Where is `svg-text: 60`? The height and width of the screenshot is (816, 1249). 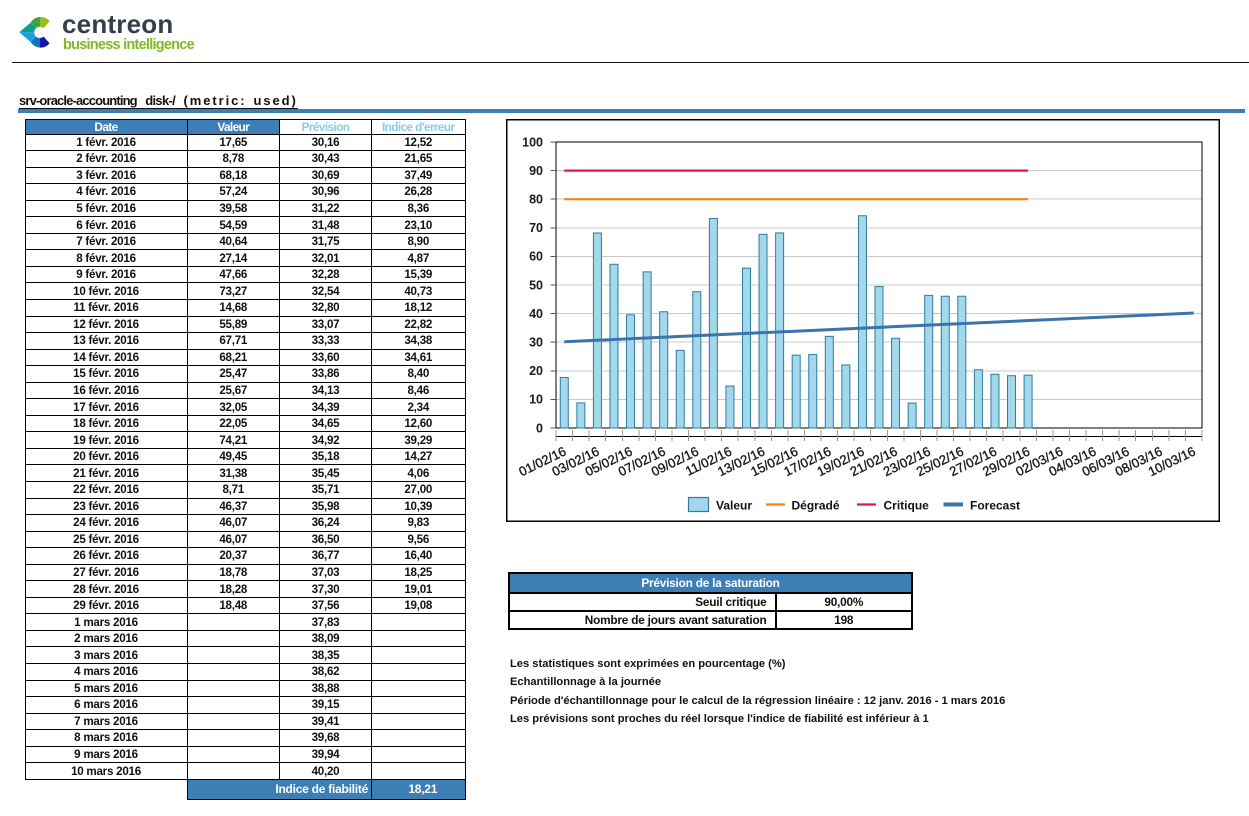 svg-text: 60 is located at coordinates (536, 257).